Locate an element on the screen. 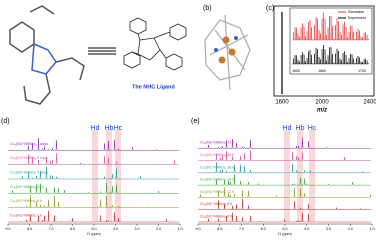 This screenshot has width=376, height=240. inset-tick-label: 1660 is located at coordinates (322, 71).